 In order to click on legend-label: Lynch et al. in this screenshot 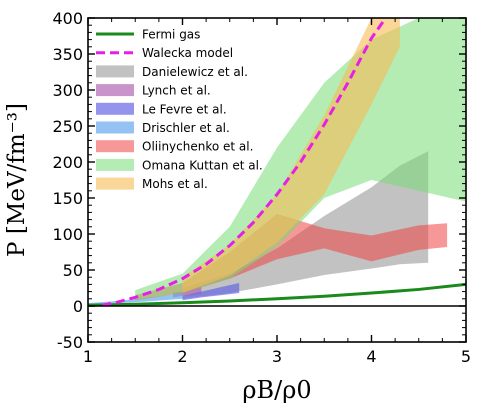, I will do `click(176, 91)`.